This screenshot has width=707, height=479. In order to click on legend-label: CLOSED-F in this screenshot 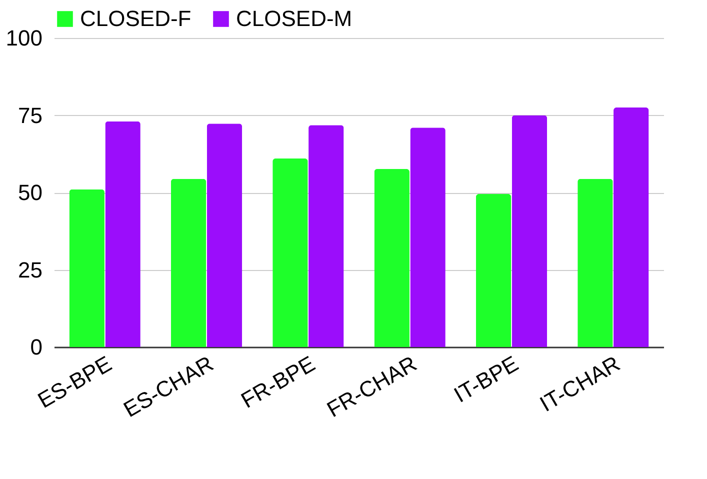, I will do `click(136, 18)`.